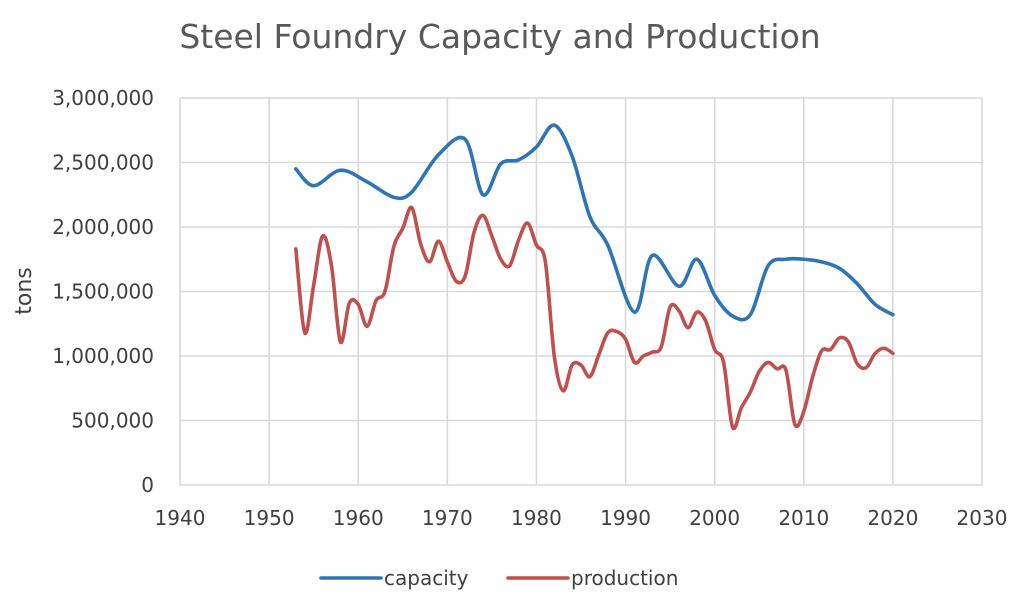 The image size is (1024, 610). What do you see at coordinates (426, 578) in the screenshot?
I see `legend-label-capacity: capacity` at bounding box center [426, 578].